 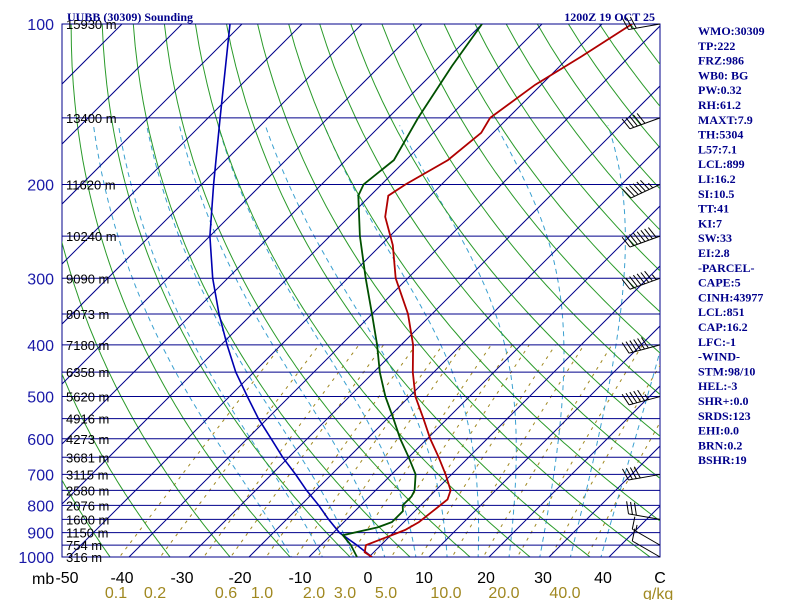 I want to click on height-label: 2580 m, so click(x=87, y=490).